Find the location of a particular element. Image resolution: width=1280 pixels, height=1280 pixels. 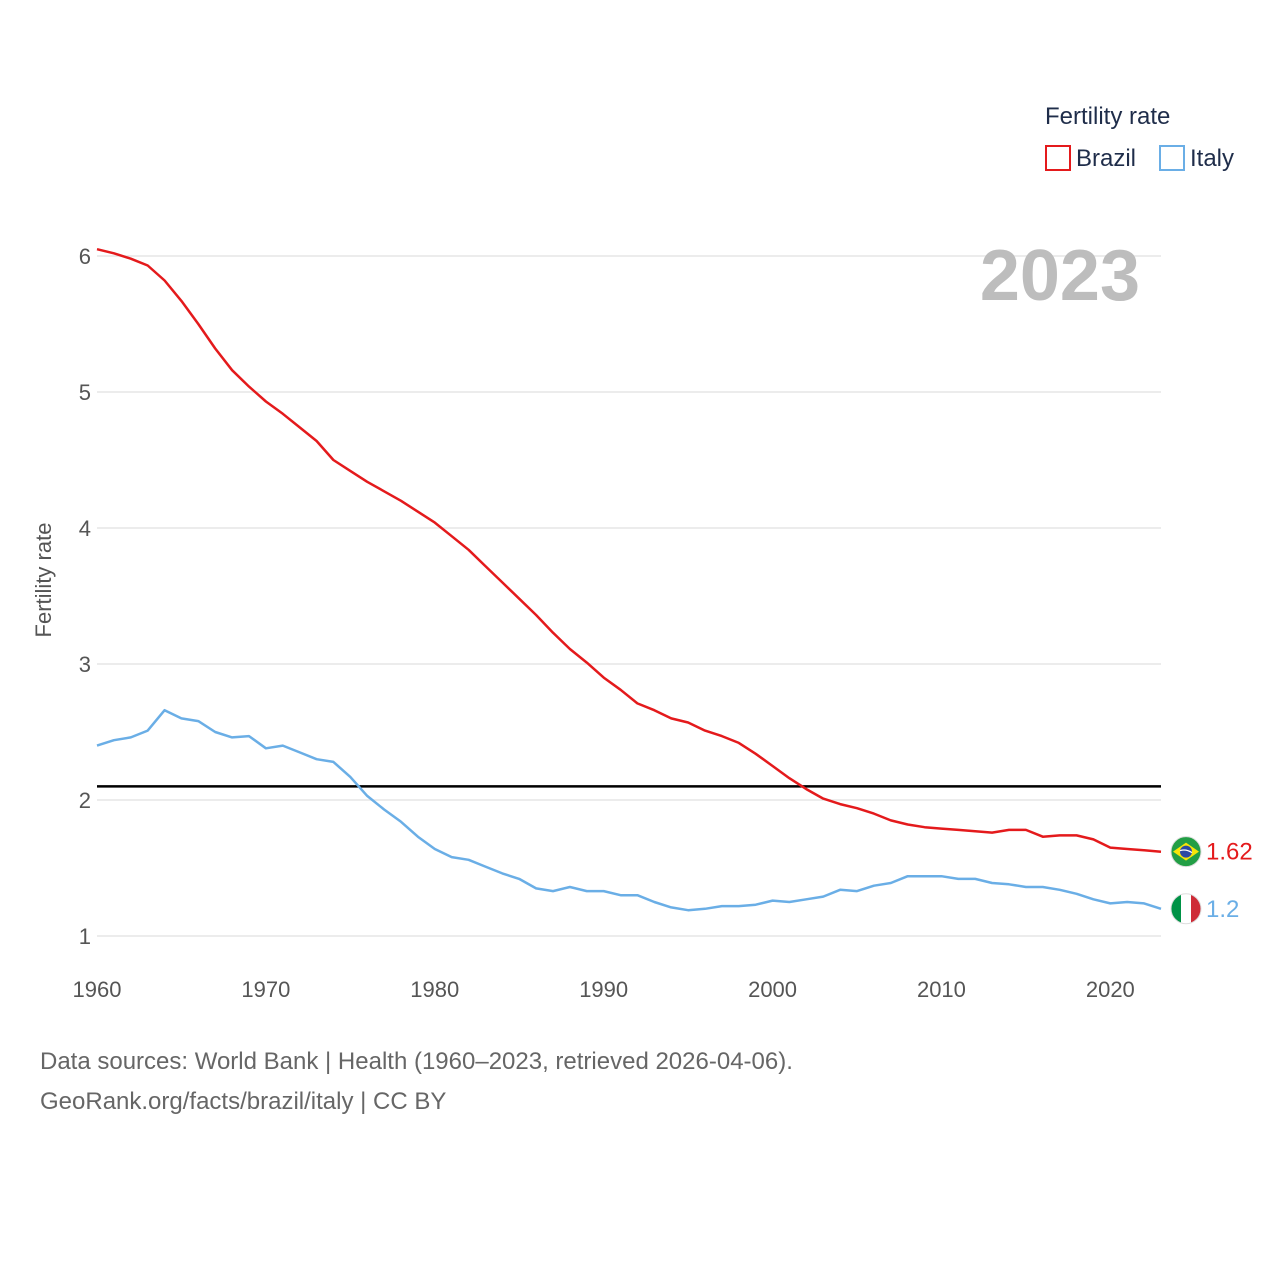

series-line-italy is located at coordinates (629, 810).